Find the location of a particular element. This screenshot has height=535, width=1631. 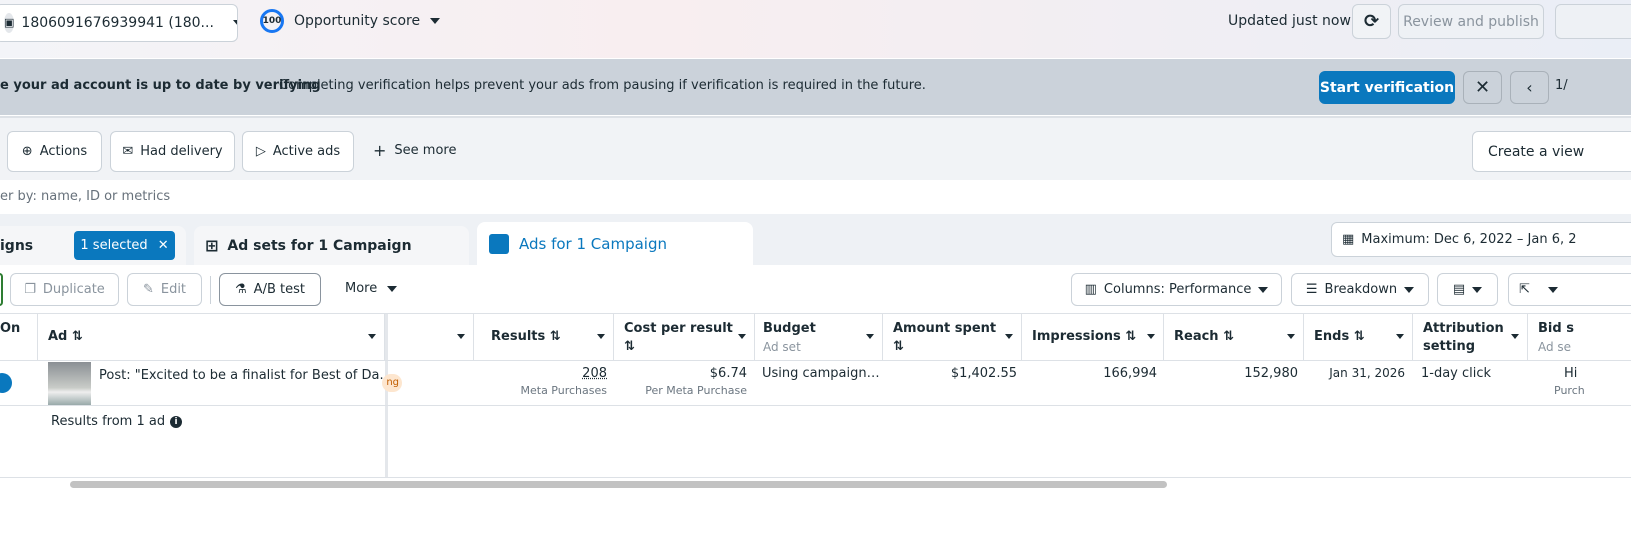

selected-badge: 1 selected ✕ is located at coordinates (124, 245).